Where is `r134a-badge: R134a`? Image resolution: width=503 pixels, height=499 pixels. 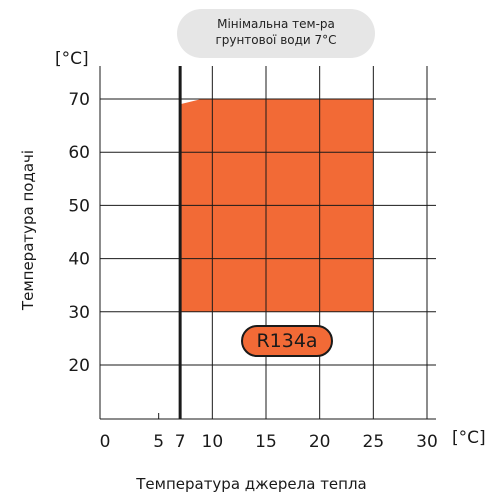 r134a-badge: R134a is located at coordinates (287, 341).